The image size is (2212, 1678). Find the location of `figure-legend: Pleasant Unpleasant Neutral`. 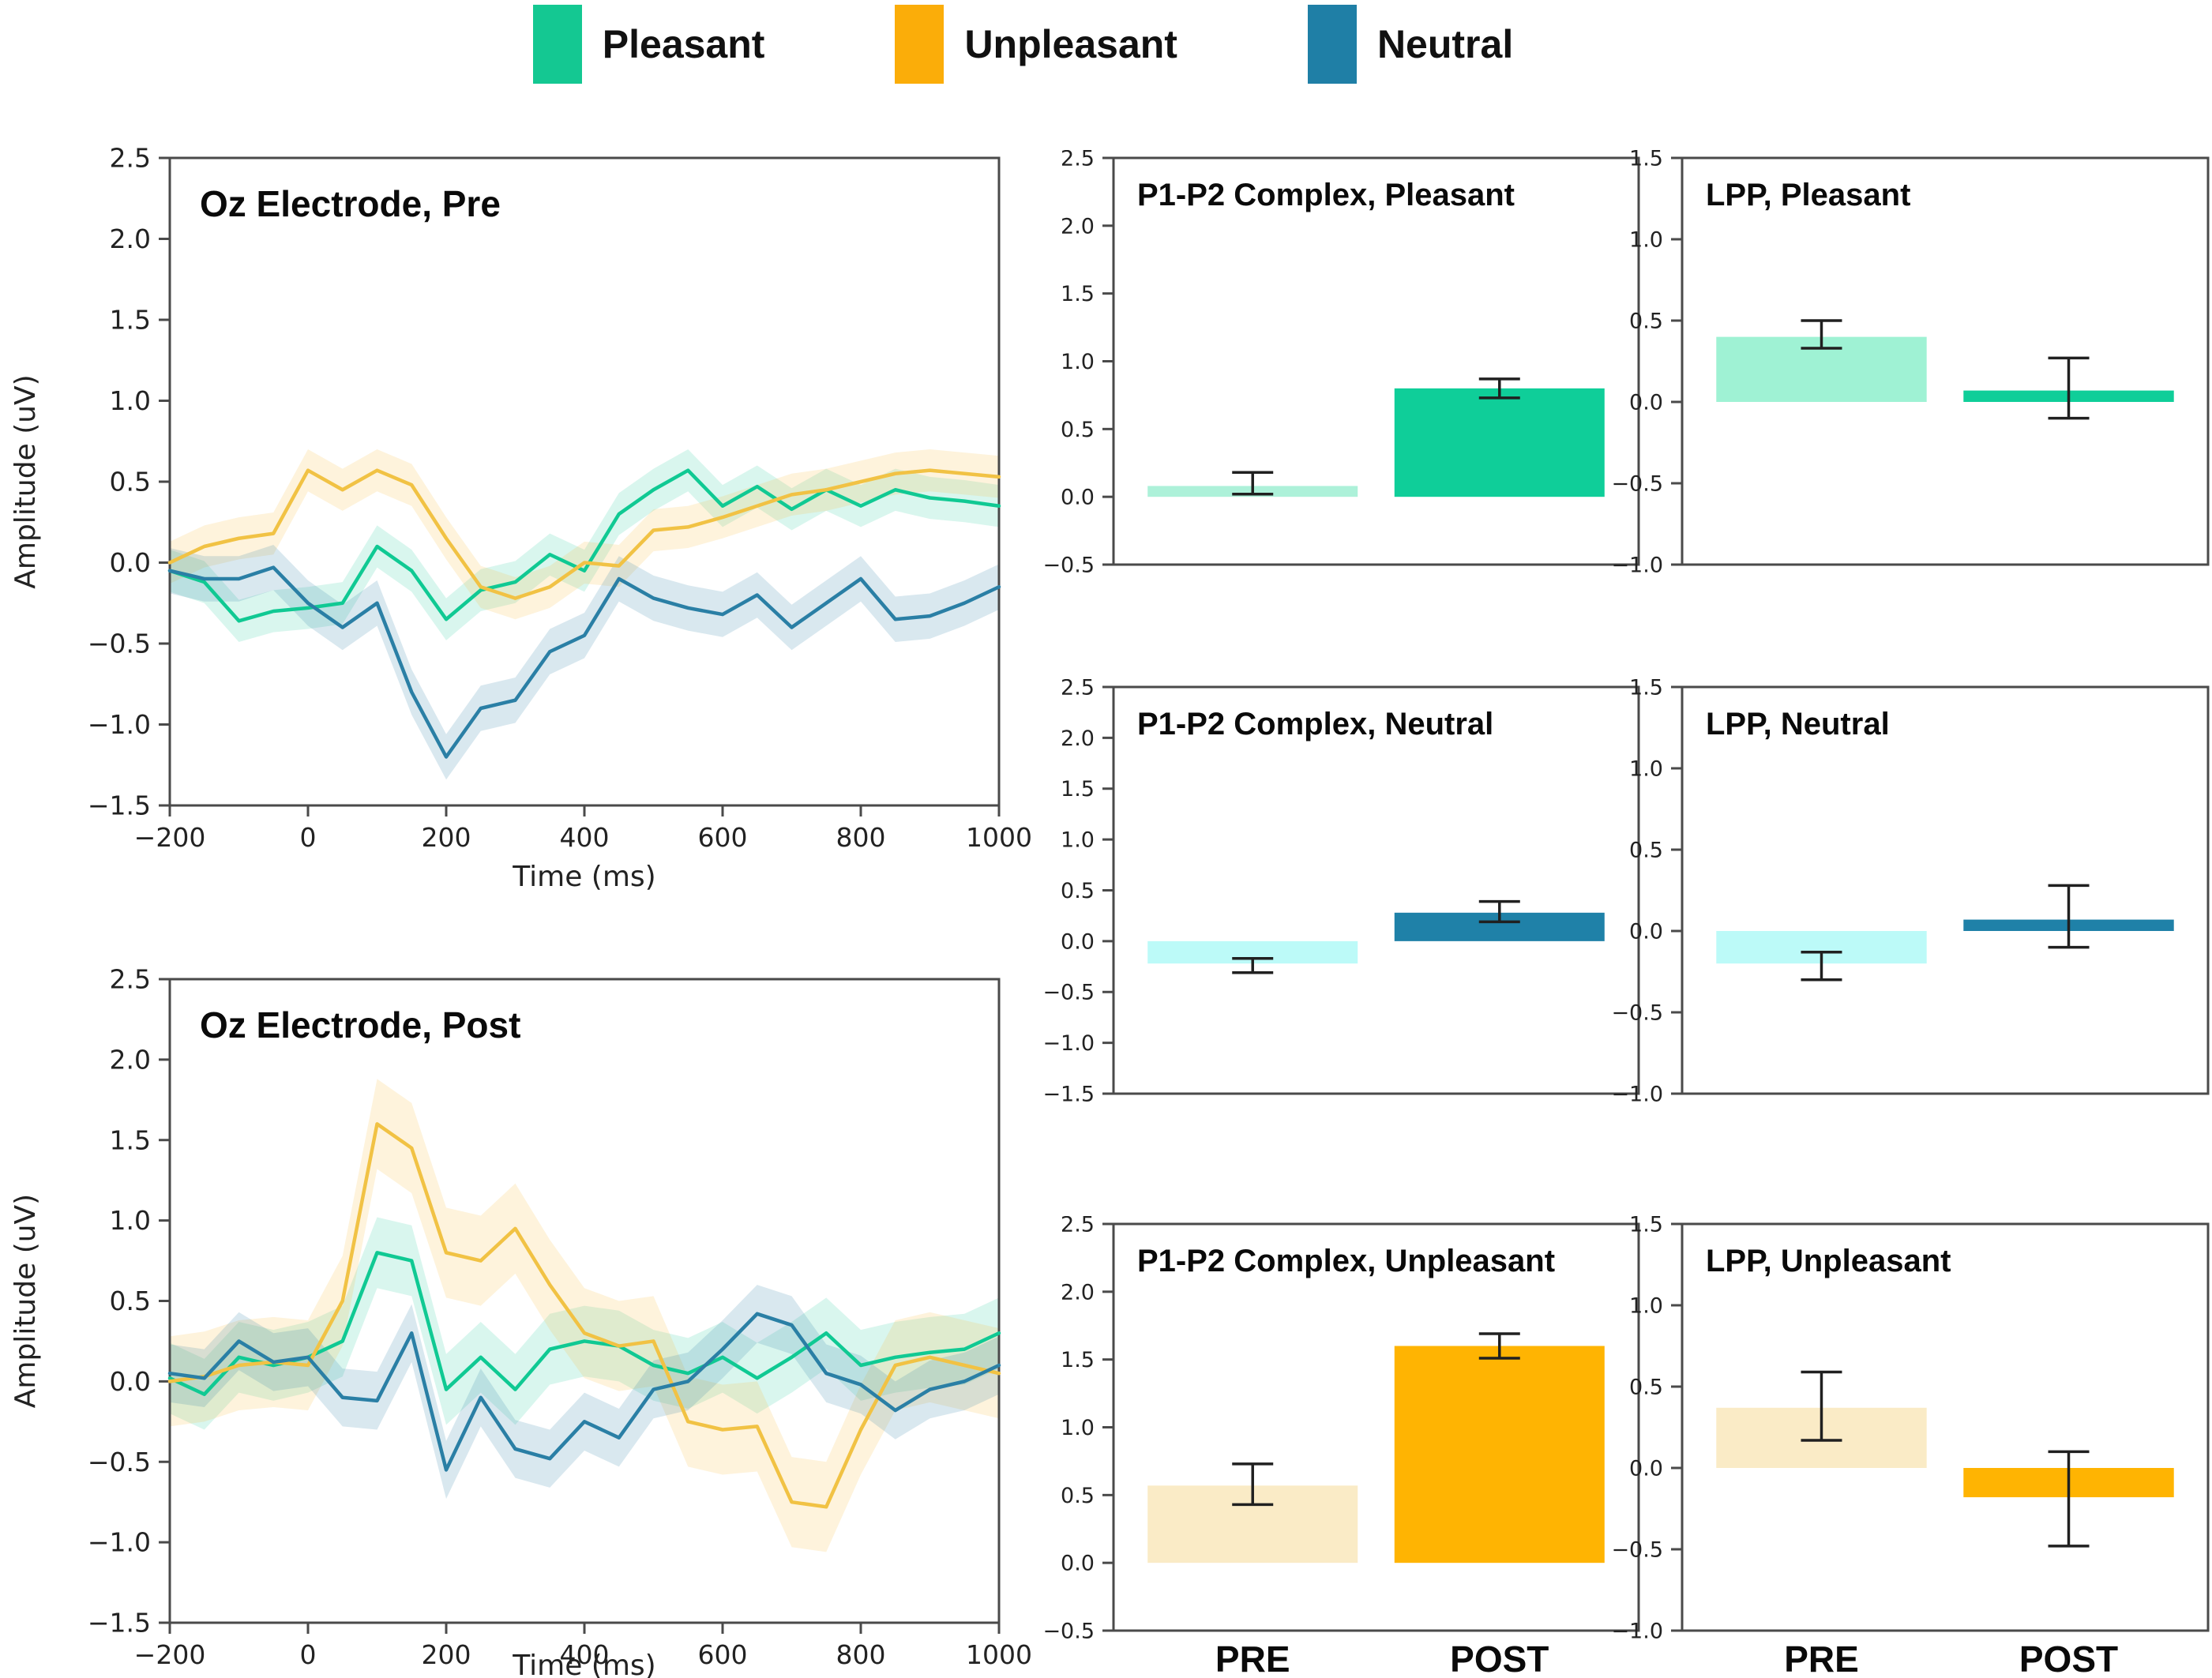

figure-legend: Pleasant Unpleasant Neutral is located at coordinates (1064, 44).